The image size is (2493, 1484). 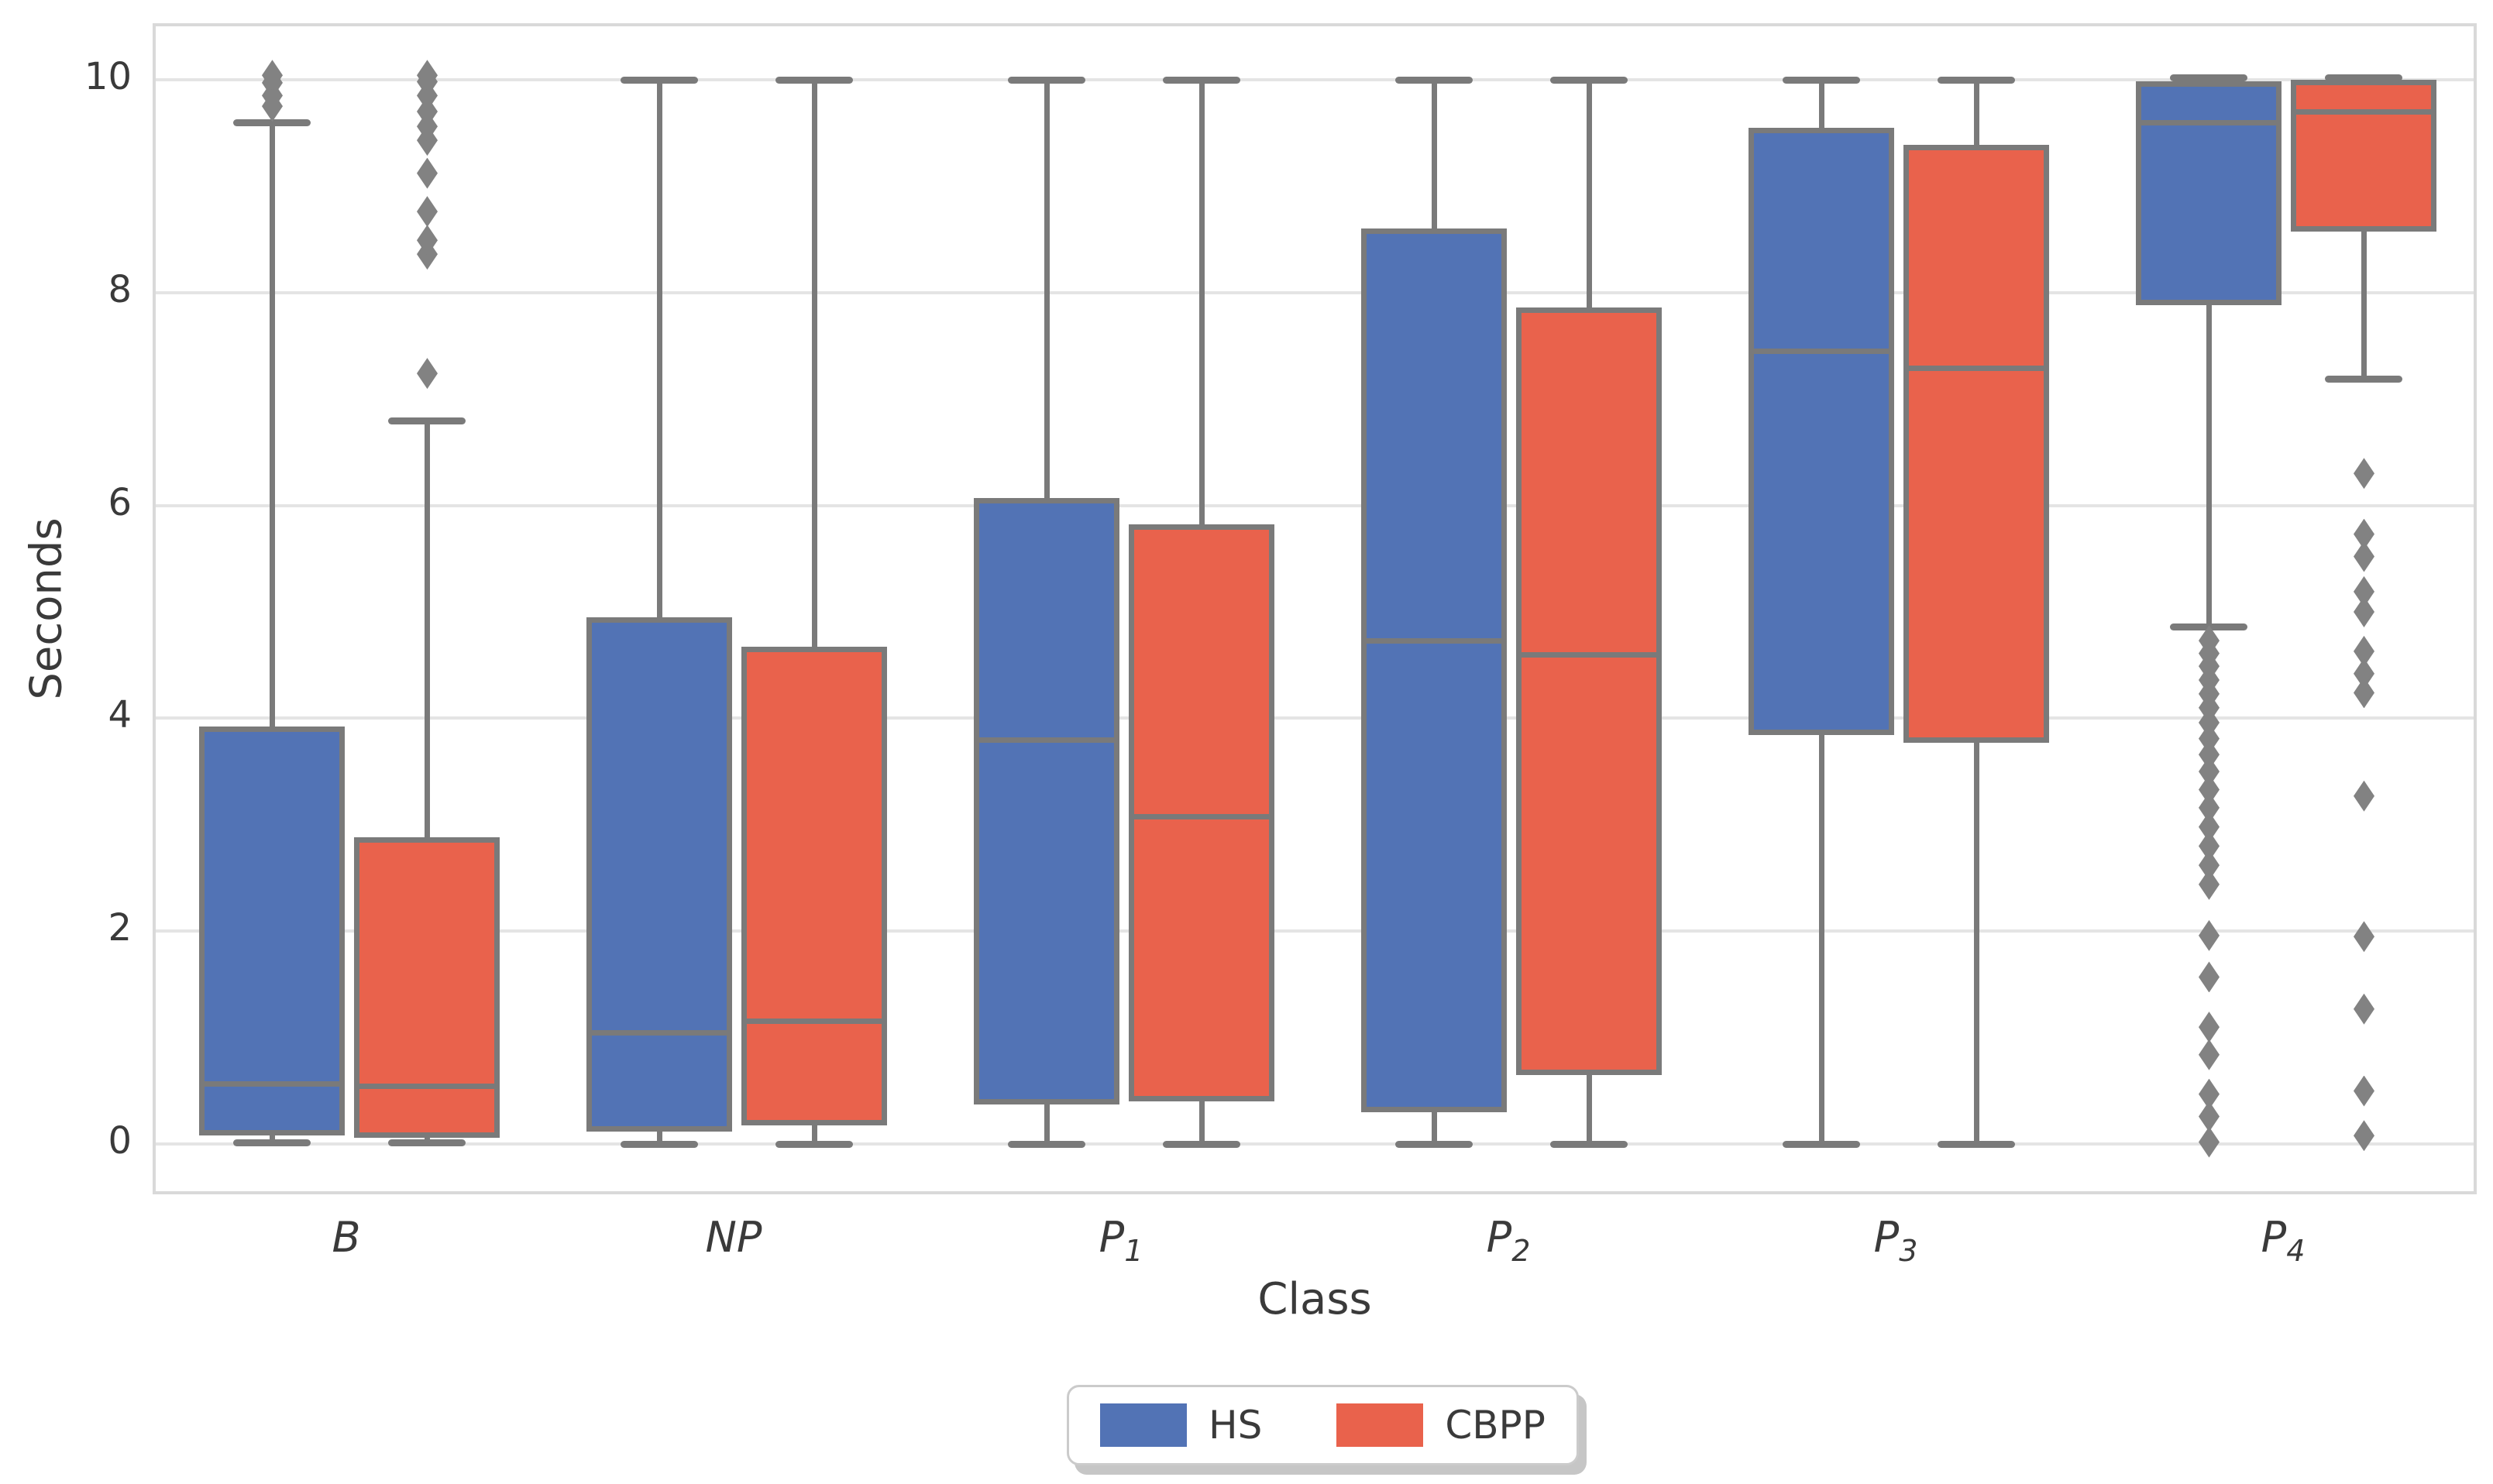 I want to click on whisker-cap-low-hs-p3, so click(x=1821, y=1145).